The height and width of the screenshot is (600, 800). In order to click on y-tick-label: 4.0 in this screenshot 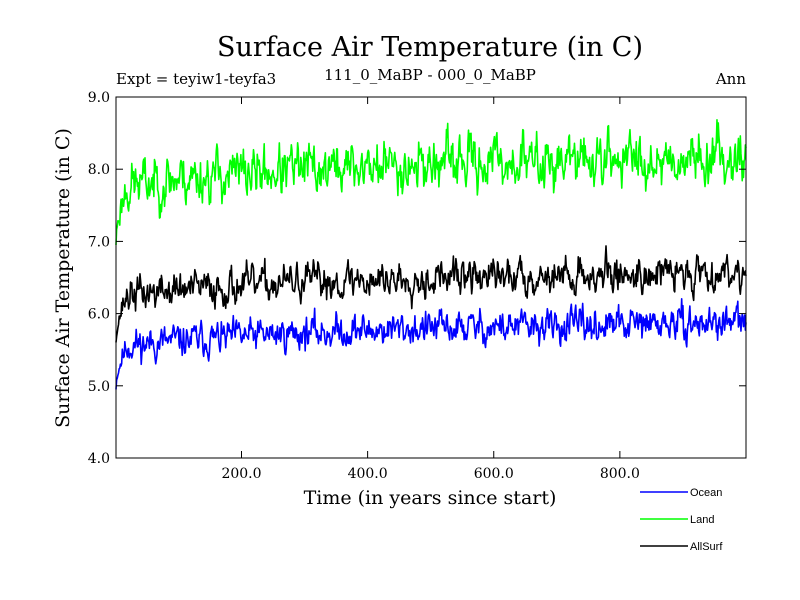, I will do `click(99, 459)`.